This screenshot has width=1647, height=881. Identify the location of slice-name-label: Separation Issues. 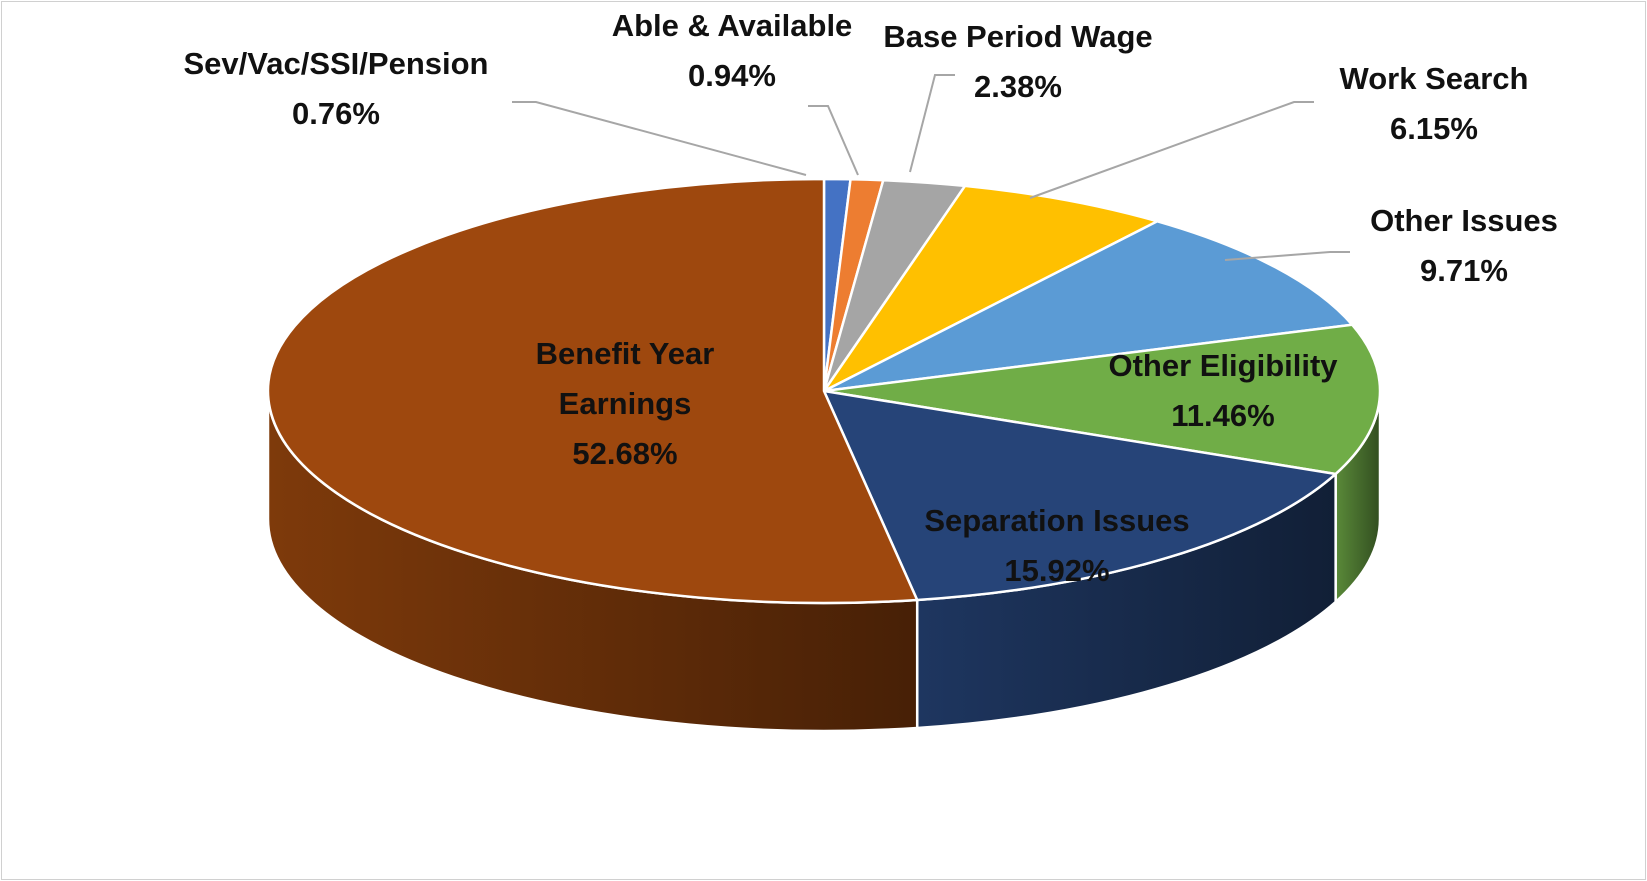
(1056, 520).